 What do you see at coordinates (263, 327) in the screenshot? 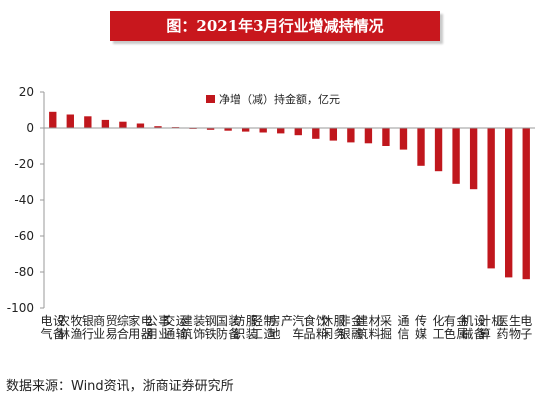
I see `x-tick-label: 轻工制造` at bounding box center [263, 327].